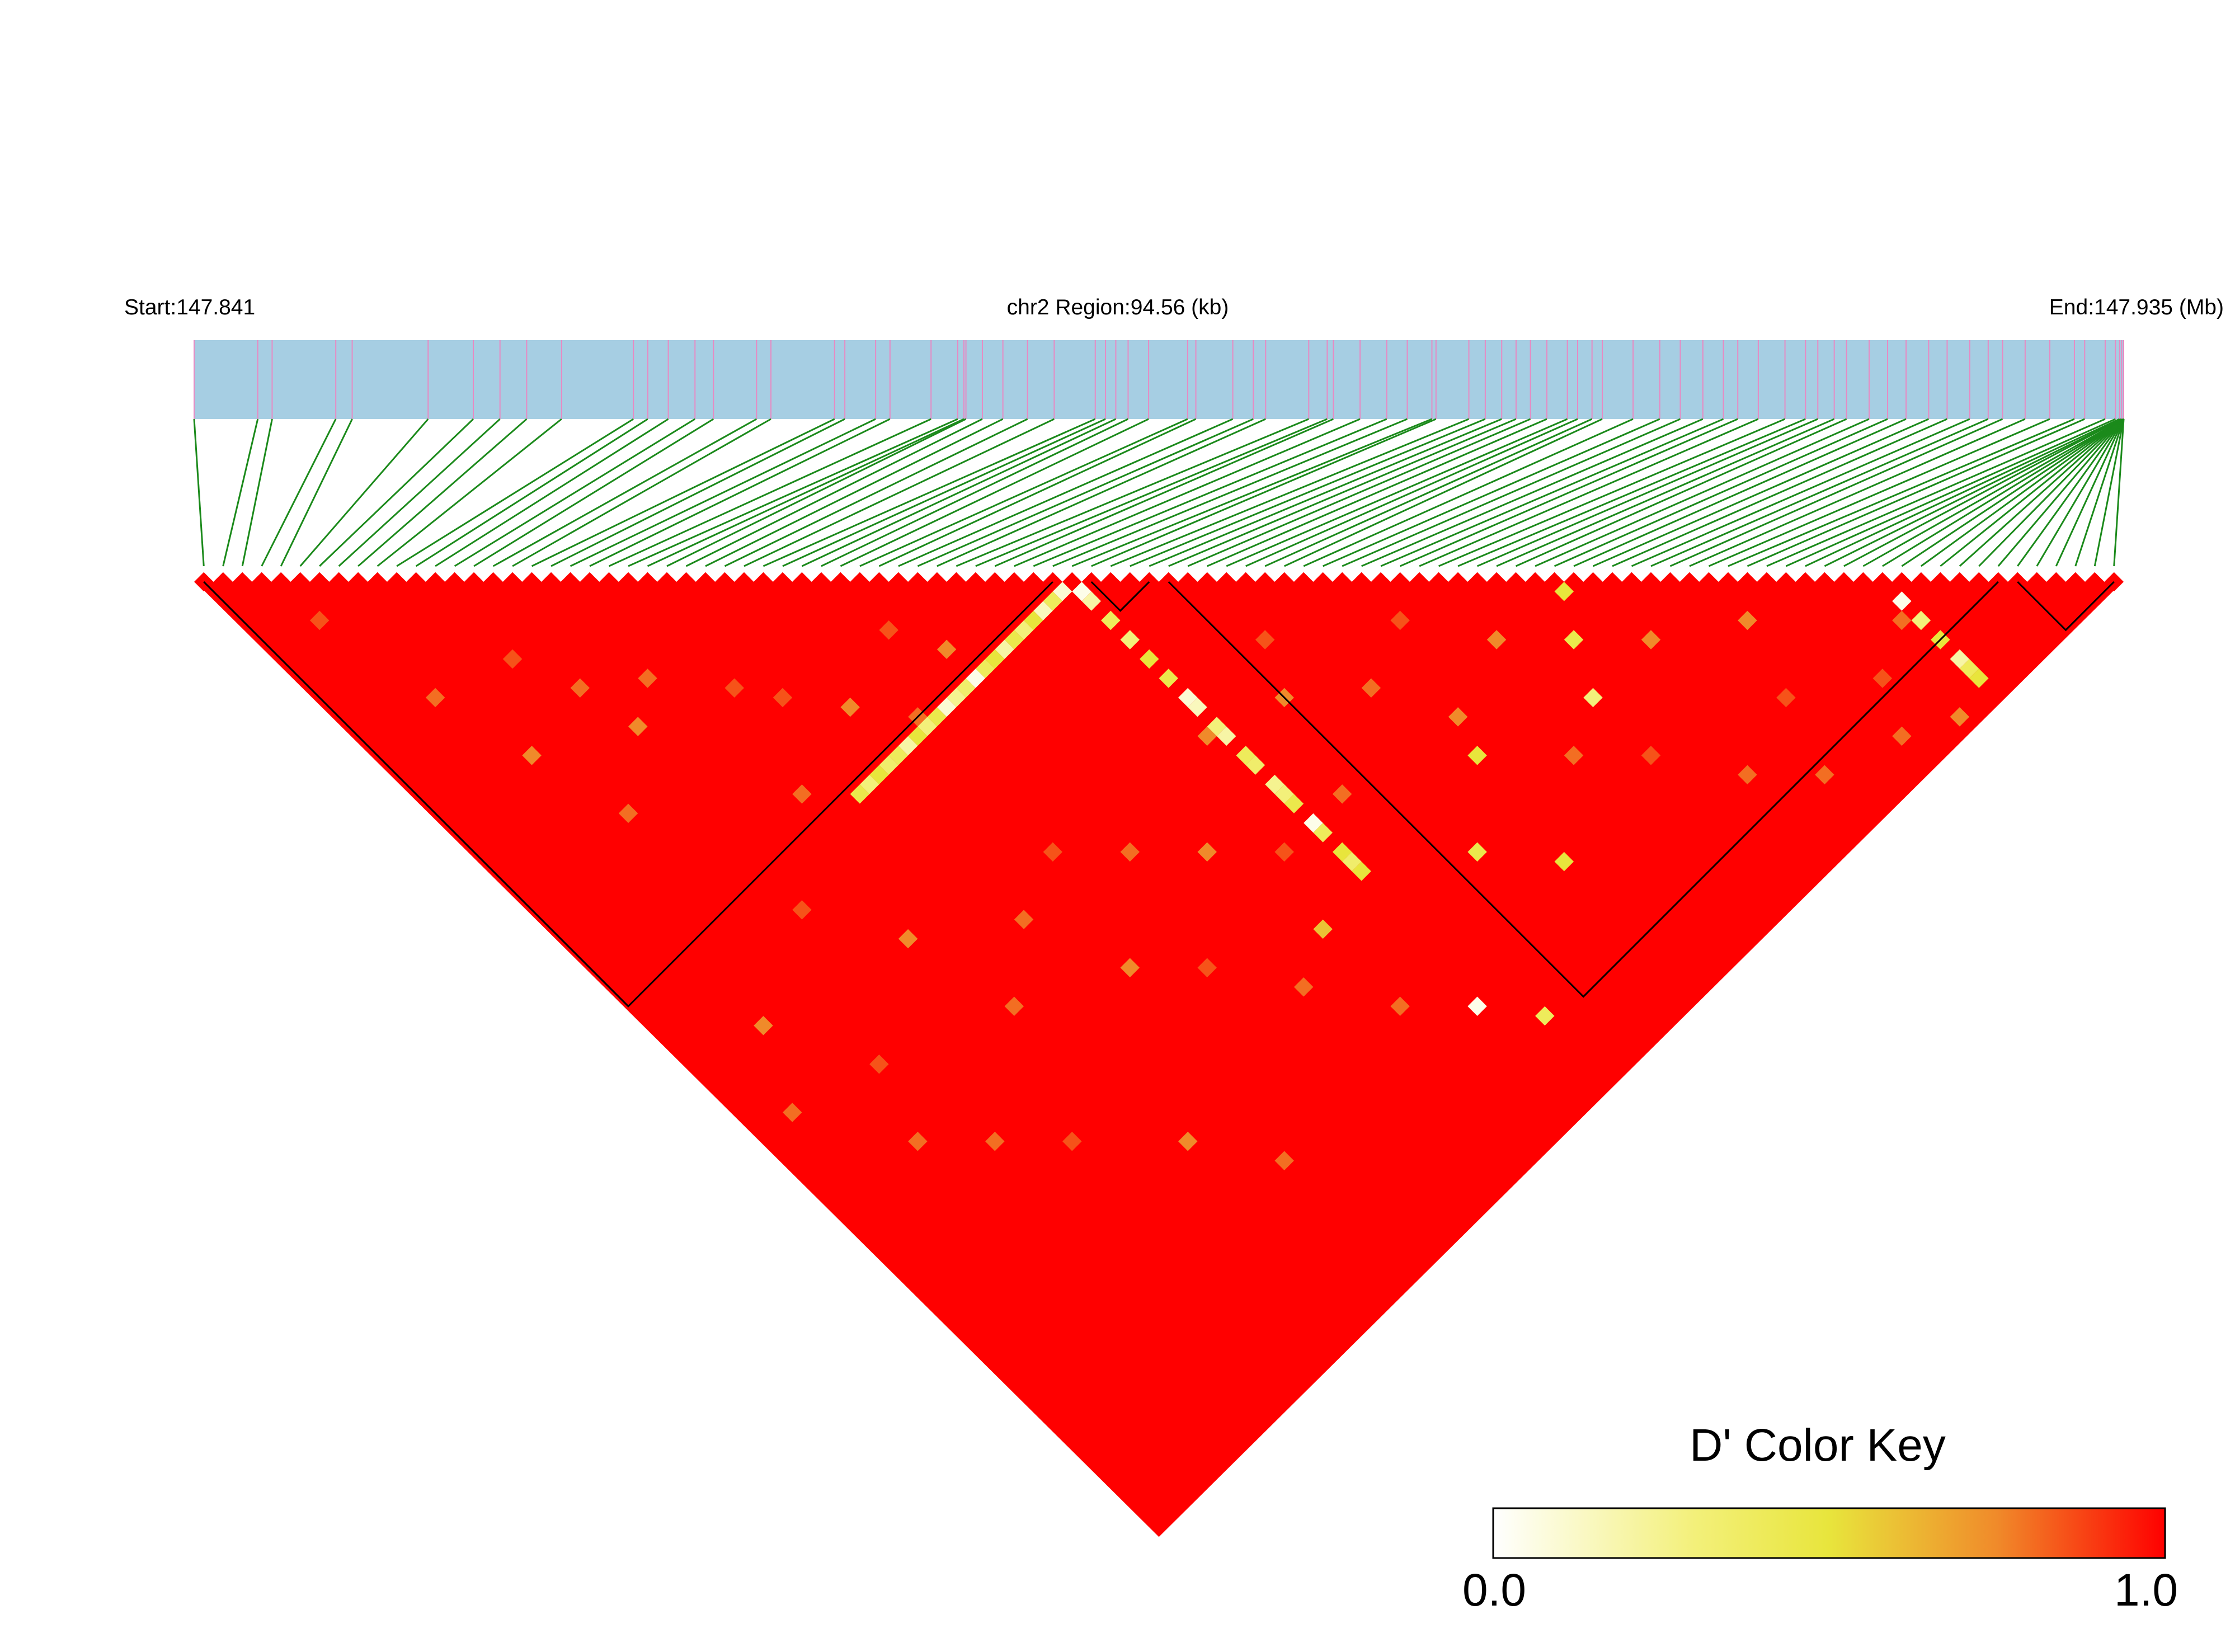  What do you see at coordinates (1818, 1445) in the screenshot?
I see `color-key-title: D' Color Key` at bounding box center [1818, 1445].